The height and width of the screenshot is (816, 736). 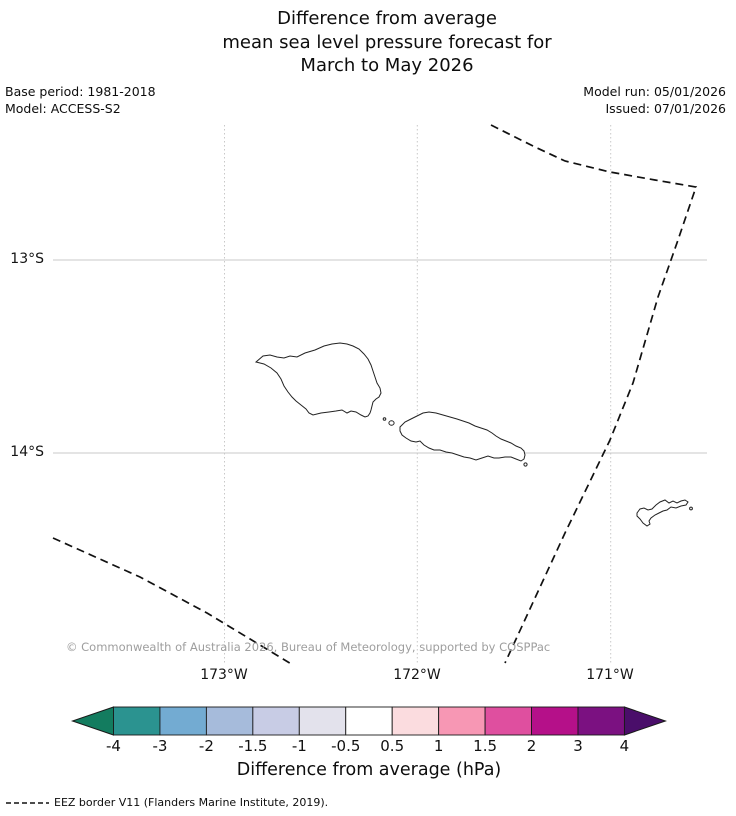 What do you see at coordinates (654, 91) in the screenshot?
I see `model-run-text: Model run: 05/01/2026` at bounding box center [654, 91].